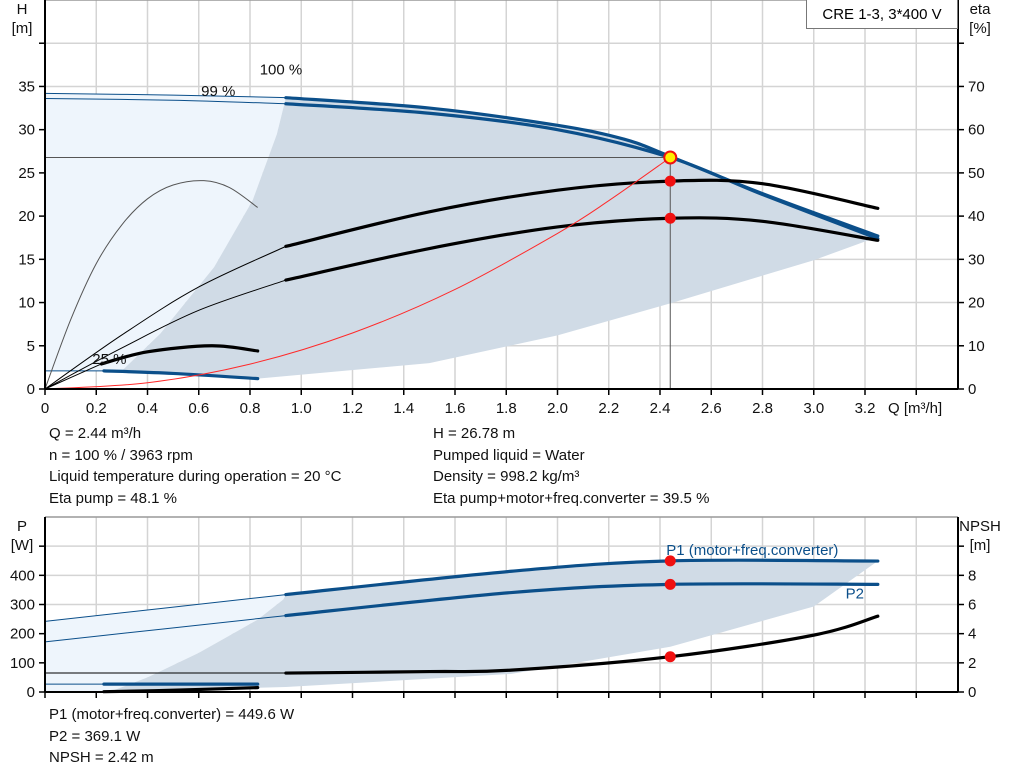 Image resolution: width=1024 pixels, height=781 pixels. I want to click on x-tick-label: 3.2, so click(865, 408).